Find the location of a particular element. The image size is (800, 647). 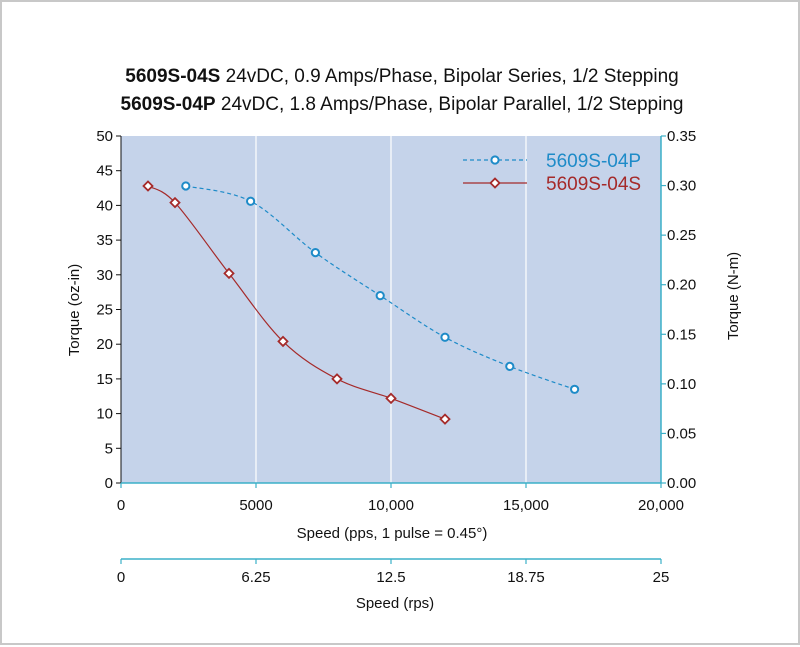

rps-axis-tick-label: 0 is located at coordinates (121, 577).